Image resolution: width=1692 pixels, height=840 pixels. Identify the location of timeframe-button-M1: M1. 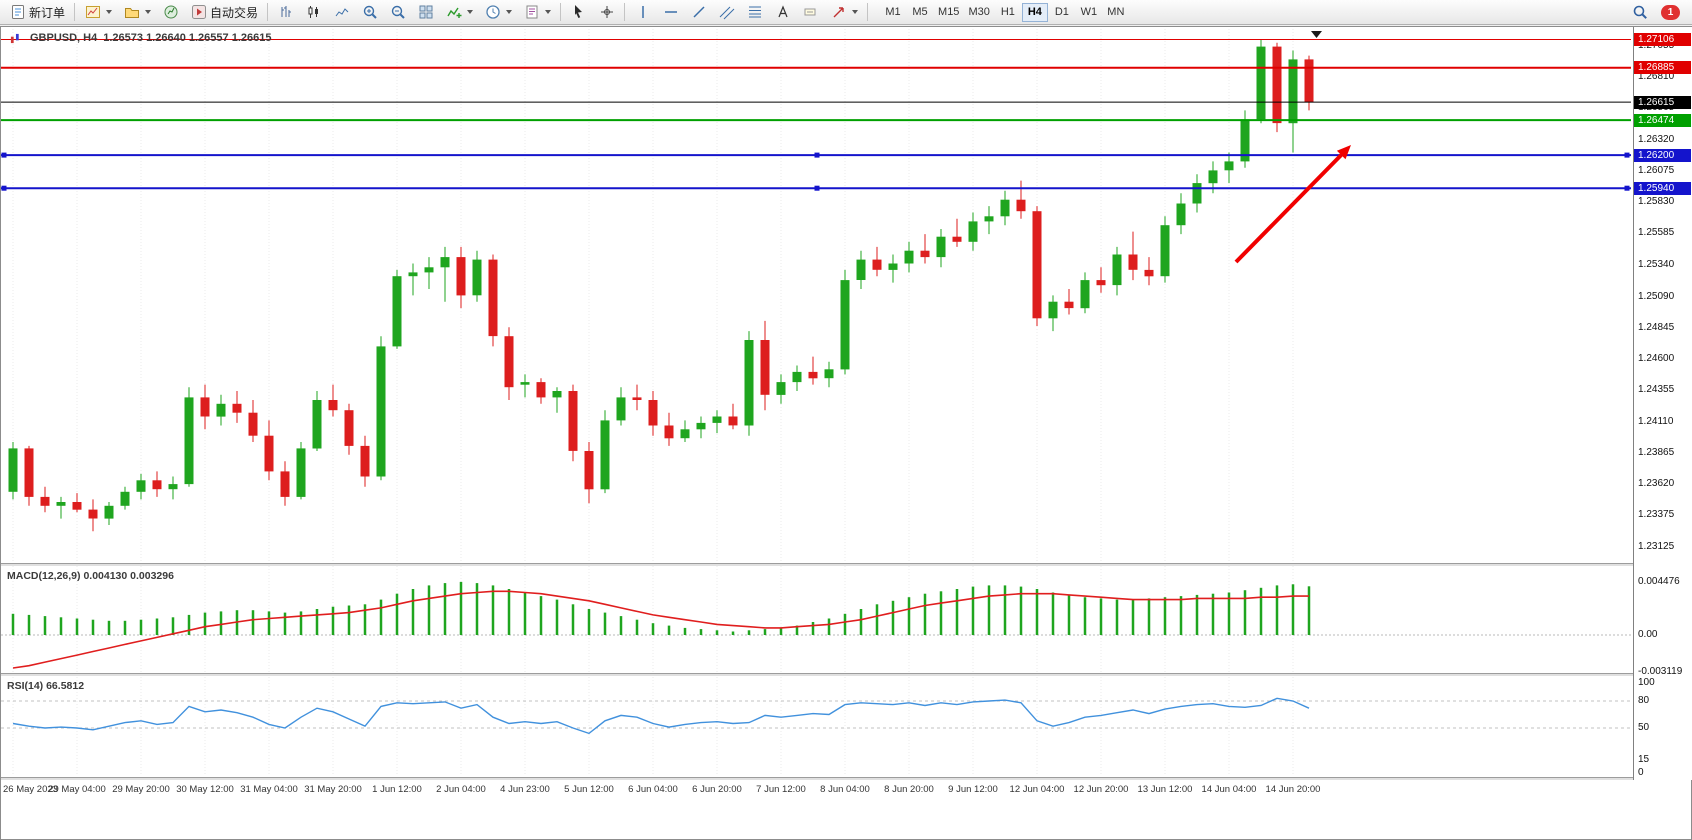
(893, 12).